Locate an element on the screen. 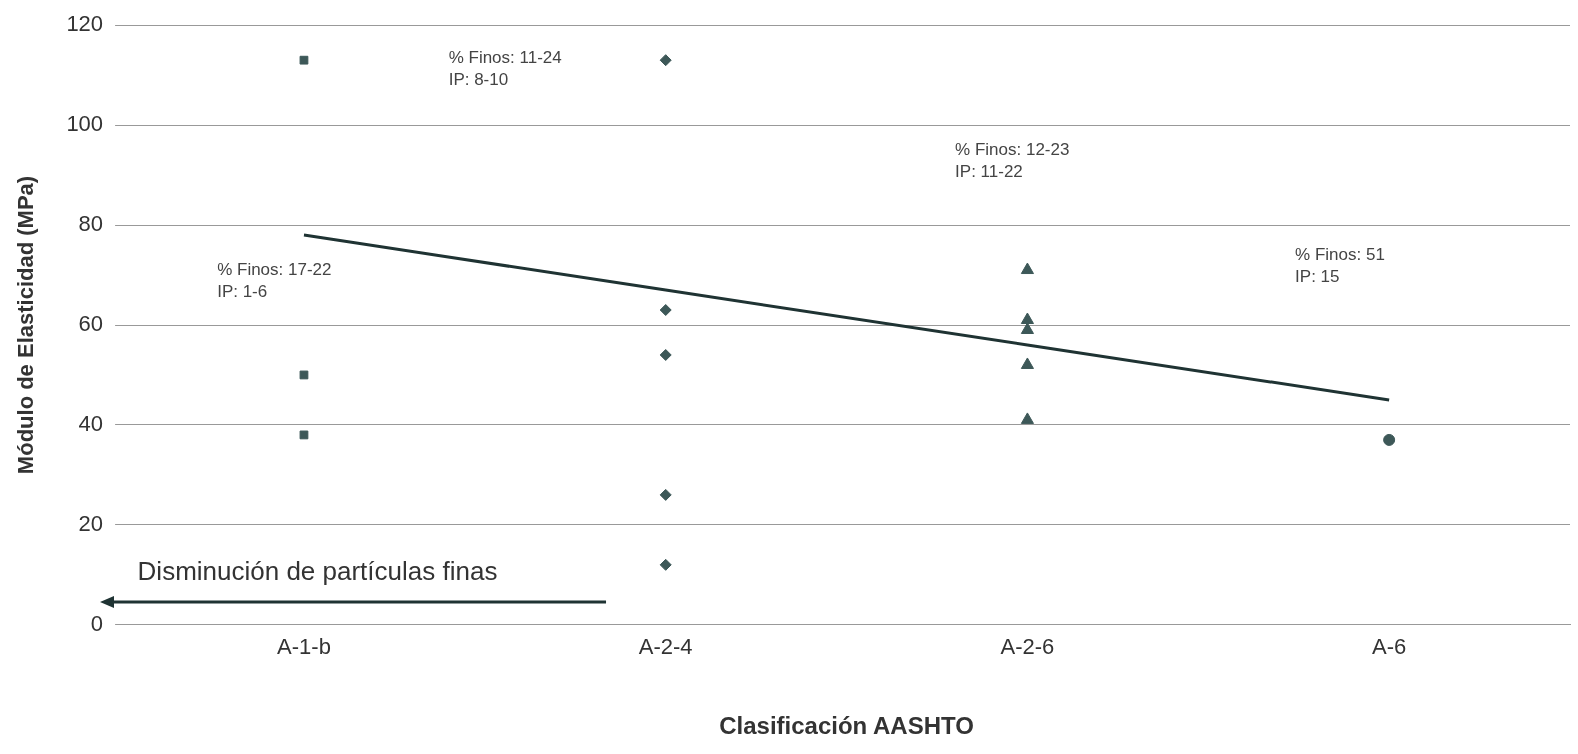  y-tick-label: 0 is located at coordinates (97, 623).